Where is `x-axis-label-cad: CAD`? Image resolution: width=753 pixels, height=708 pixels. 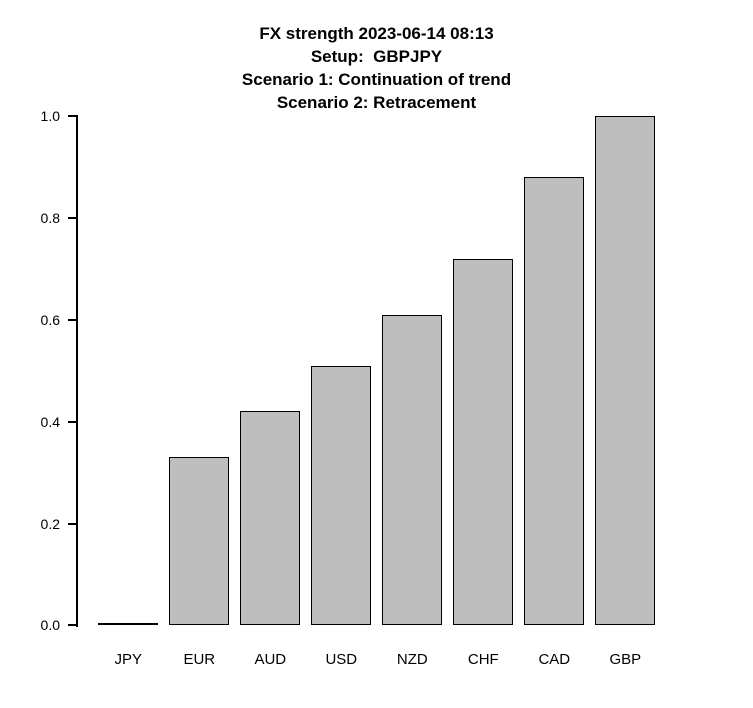
x-axis-label-cad: CAD is located at coordinates (554, 659).